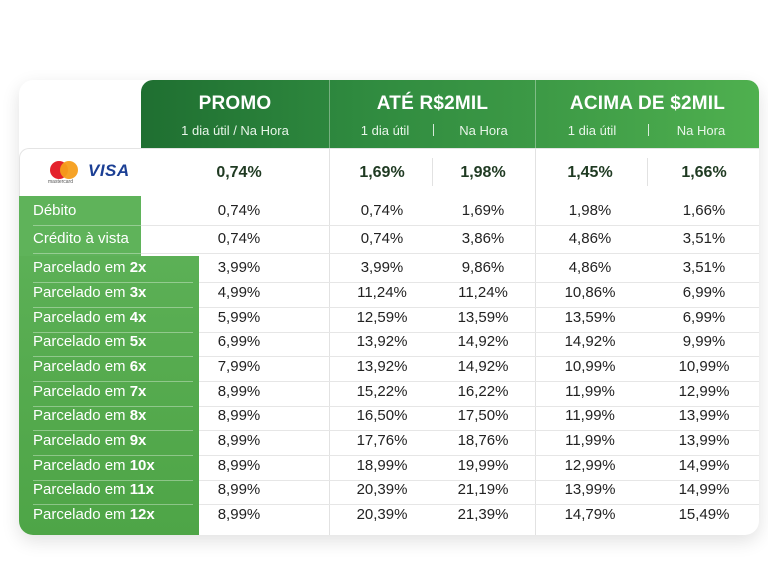  What do you see at coordinates (138, 366) in the screenshot?
I see `row-label-installments: 6x` at bounding box center [138, 366].